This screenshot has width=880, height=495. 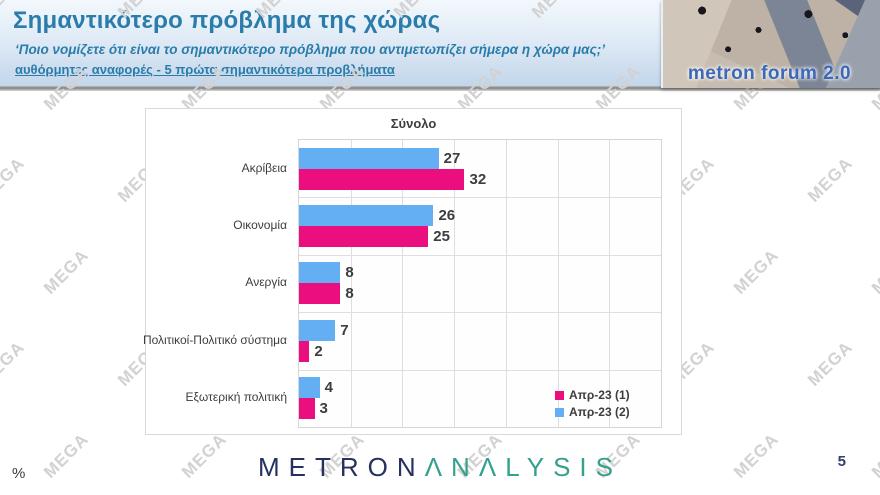 I want to click on bar-value-label: 27, so click(x=452, y=158).